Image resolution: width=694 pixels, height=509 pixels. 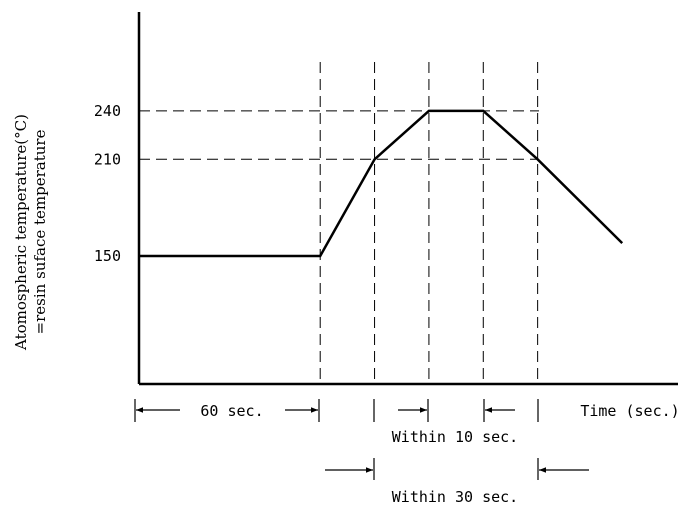 I want to click on horizontal-reference-lines, so click(x=339, y=135).